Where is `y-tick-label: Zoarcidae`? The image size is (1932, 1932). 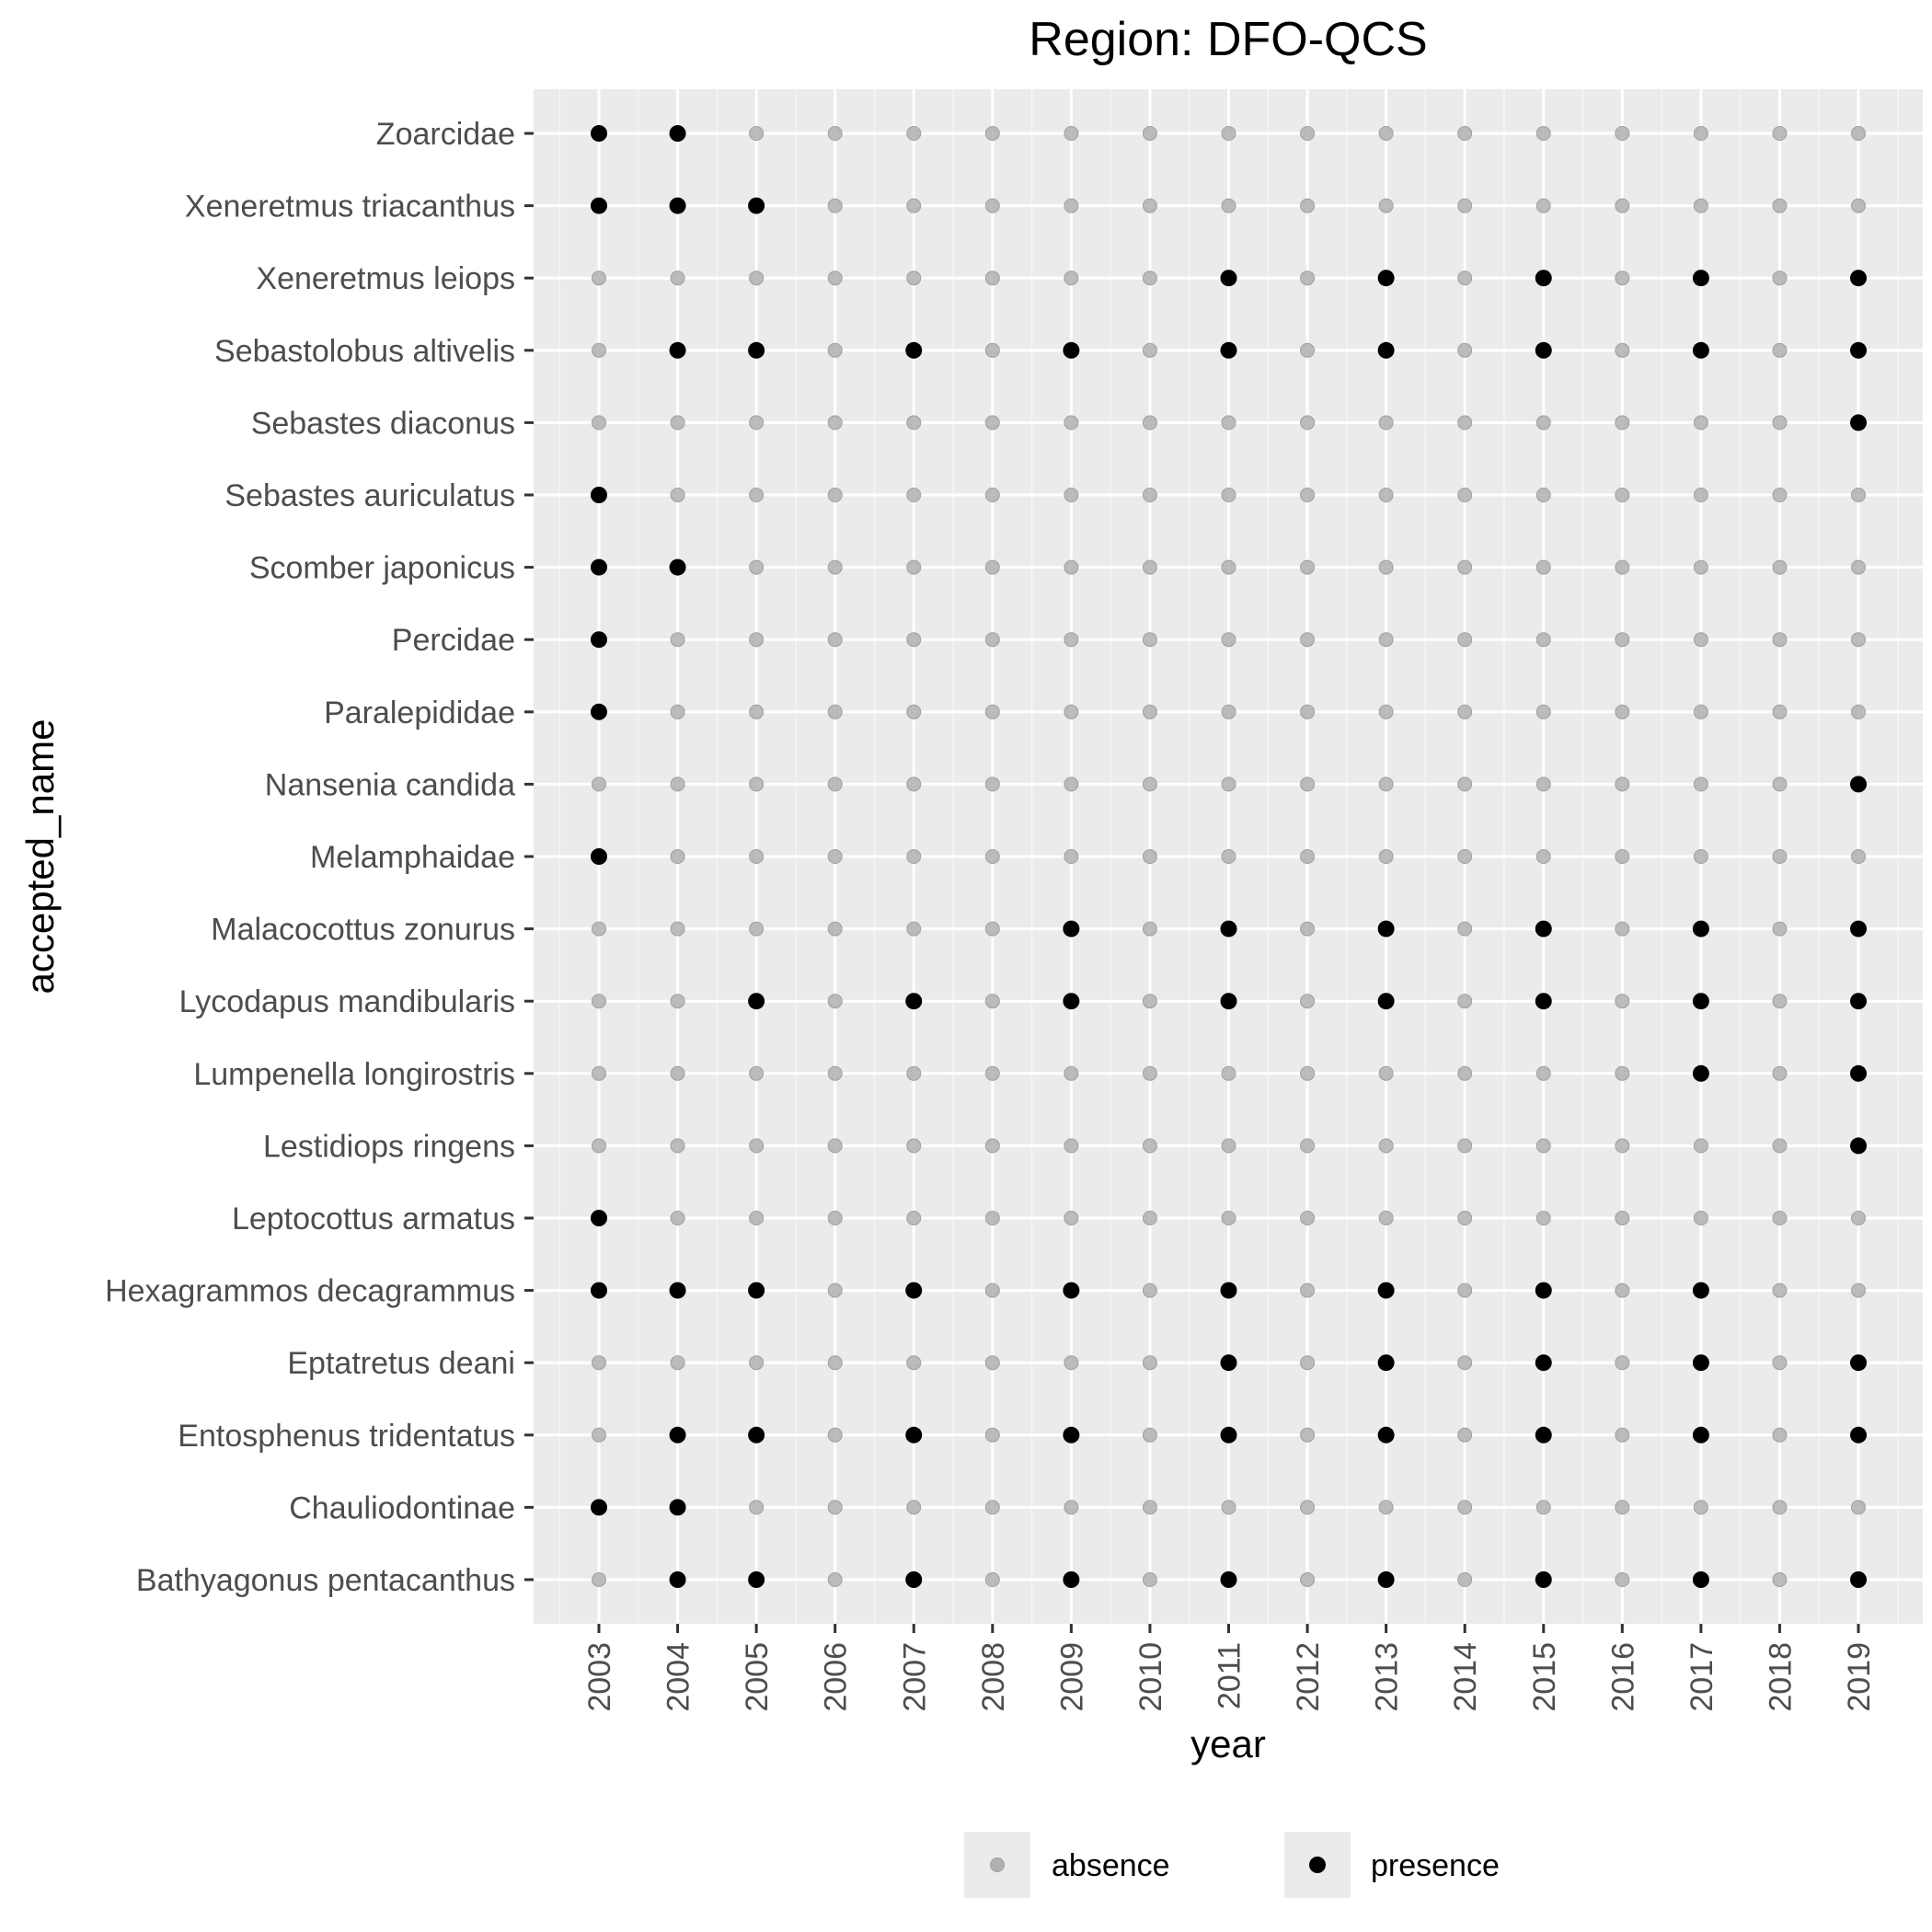
y-tick-label: Zoarcidae is located at coordinates (445, 134).